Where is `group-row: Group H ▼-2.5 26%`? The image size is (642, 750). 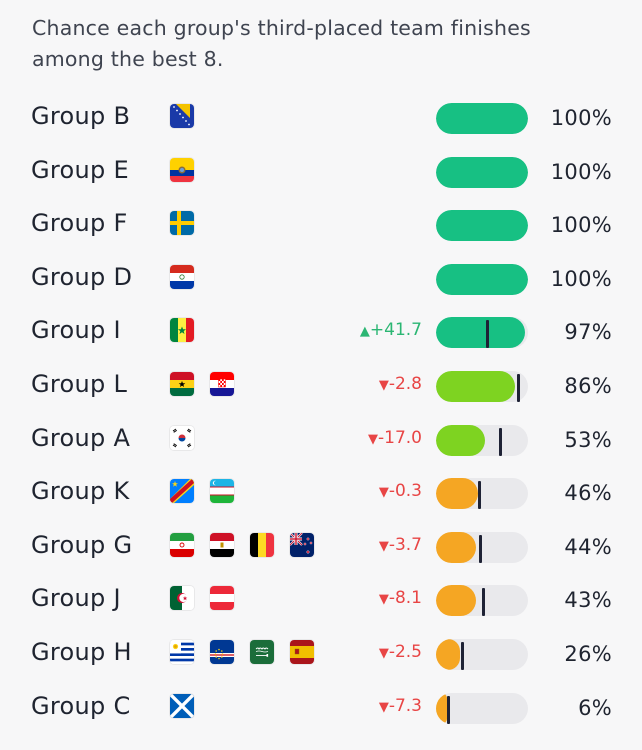 group-row: Group H ▼-2.5 26% is located at coordinates (321, 654).